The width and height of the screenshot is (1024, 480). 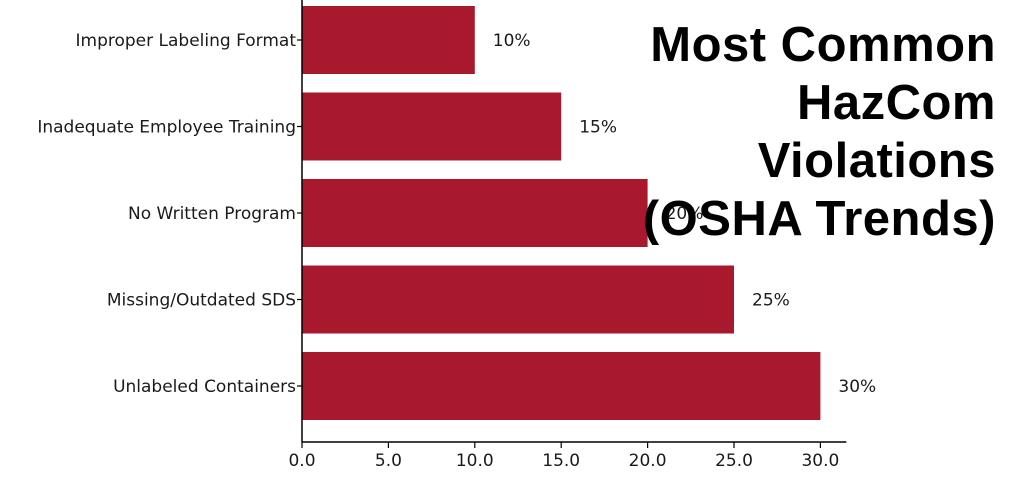 What do you see at coordinates (212, 214) in the screenshot?
I see `category-label: No Written Program` at bounding box center [212, 214].